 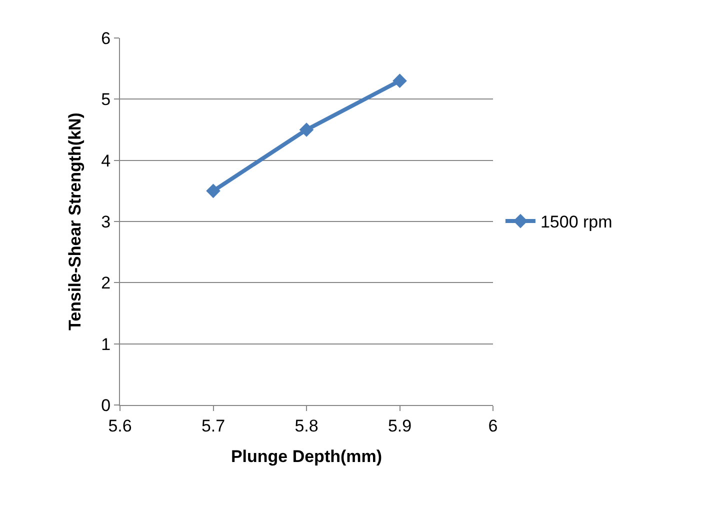 What do you see at coordinates (106, 160) in the screenshot?
I see `y-tick-label: 4` at bounding box center [106, 160].